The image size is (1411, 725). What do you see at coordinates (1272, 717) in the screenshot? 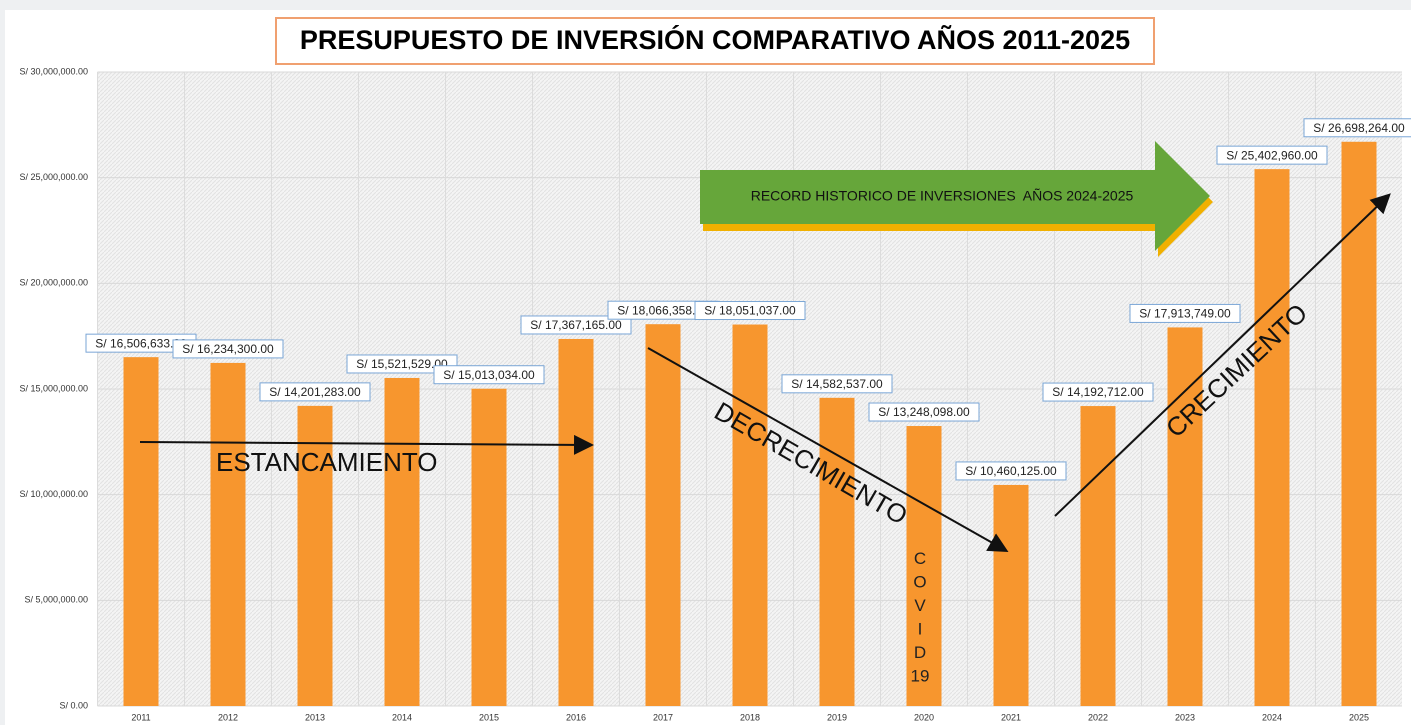
I see `x-tick-label: 2024` at bounding box center [1272, 717].